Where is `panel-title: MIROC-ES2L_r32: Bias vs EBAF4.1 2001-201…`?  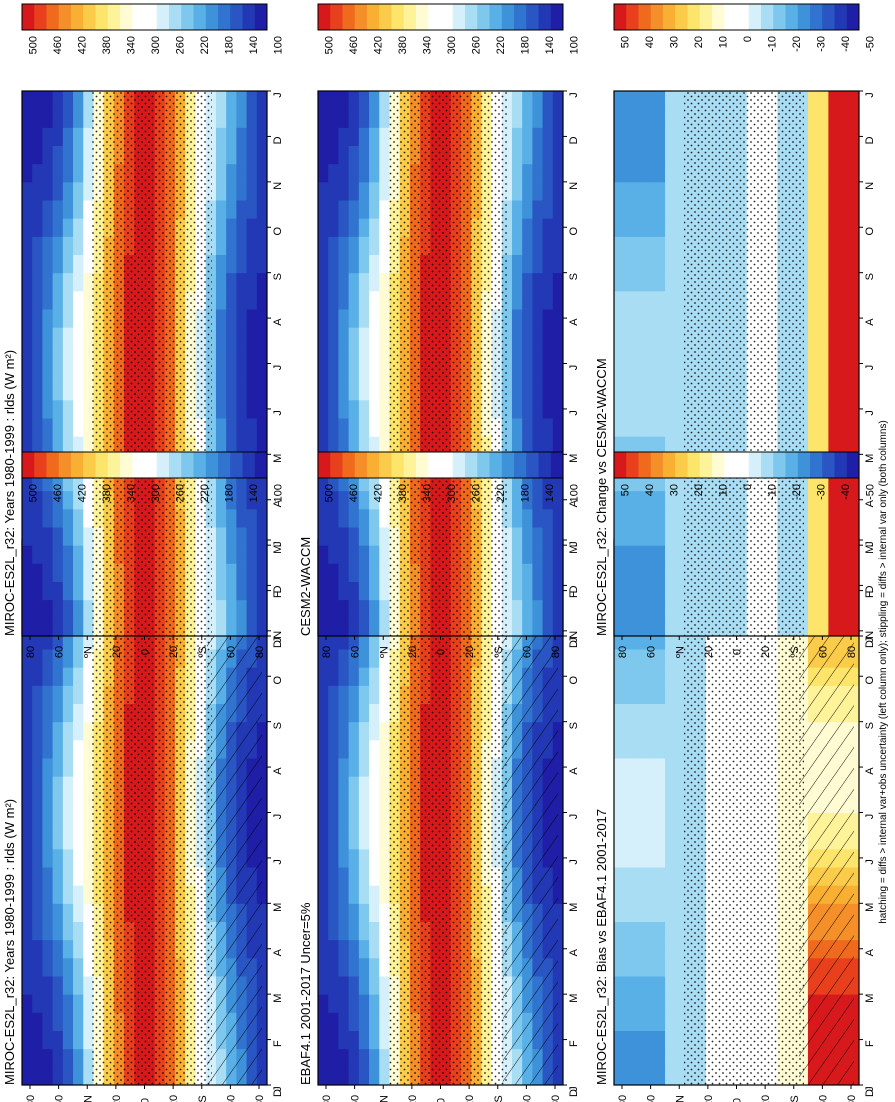
panel-title: MIROC-ES2L_r32: Bias vs EBAF4.1 2001-201… is located at coordinates (601, 947).